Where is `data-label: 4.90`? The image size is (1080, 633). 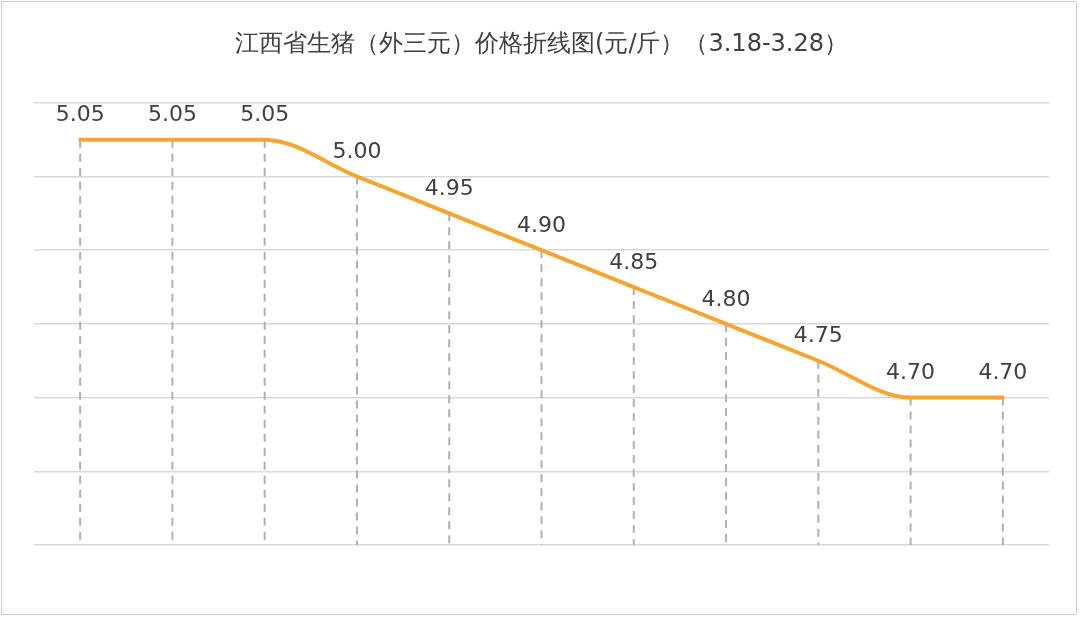
data-label: 4.90 is located at coordinates (541, 224).